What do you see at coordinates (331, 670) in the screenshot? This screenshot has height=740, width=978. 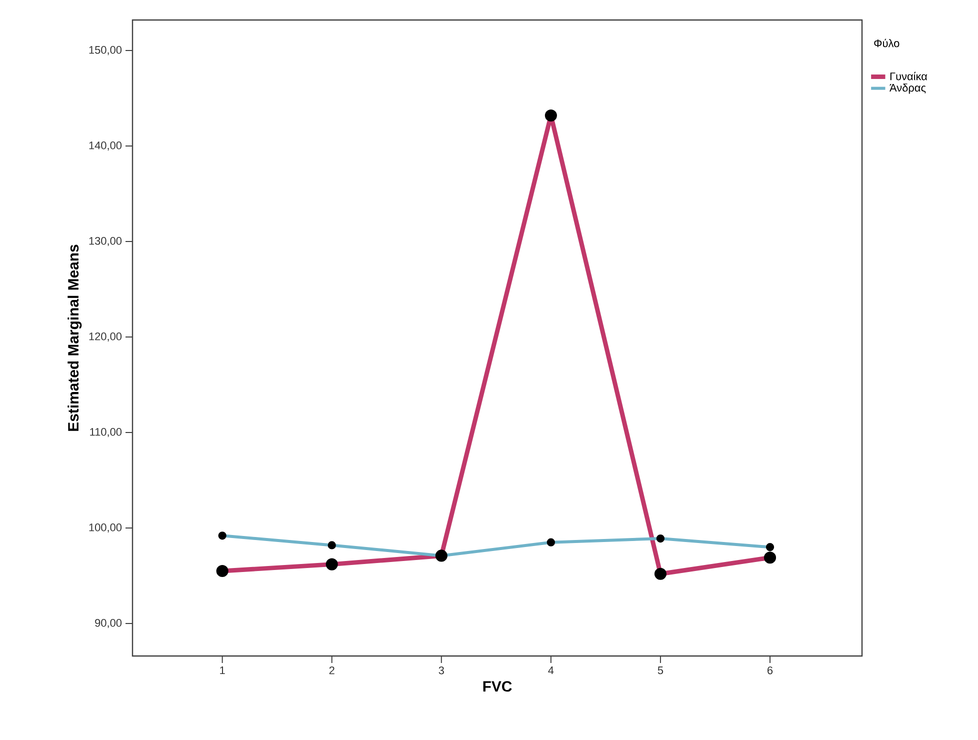 I see `x-tick-label: 2` at bounding box center [331, 670].